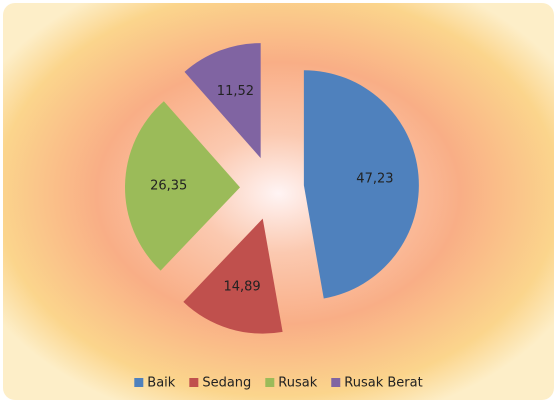  What do you see at coordinates (374, 179) in the screenshot?
I see `data-label: 47,23` at bounding box center [374, 179].